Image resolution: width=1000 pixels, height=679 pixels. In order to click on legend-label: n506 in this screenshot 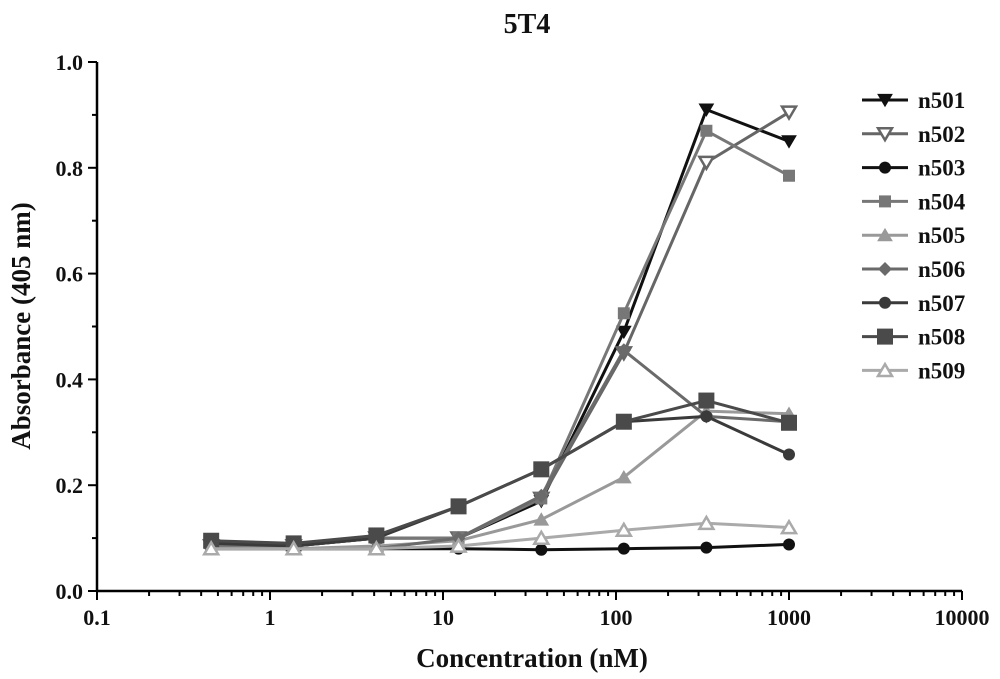, I will do `click(941, 269)`.